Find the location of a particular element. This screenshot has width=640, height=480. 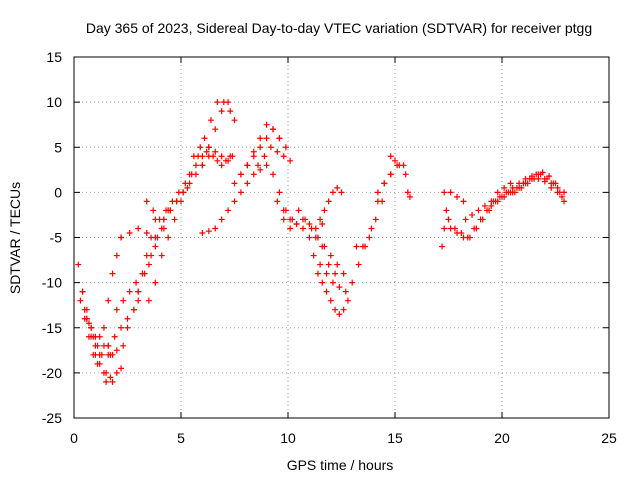

series-s7 is located at coordinates (114, 375).